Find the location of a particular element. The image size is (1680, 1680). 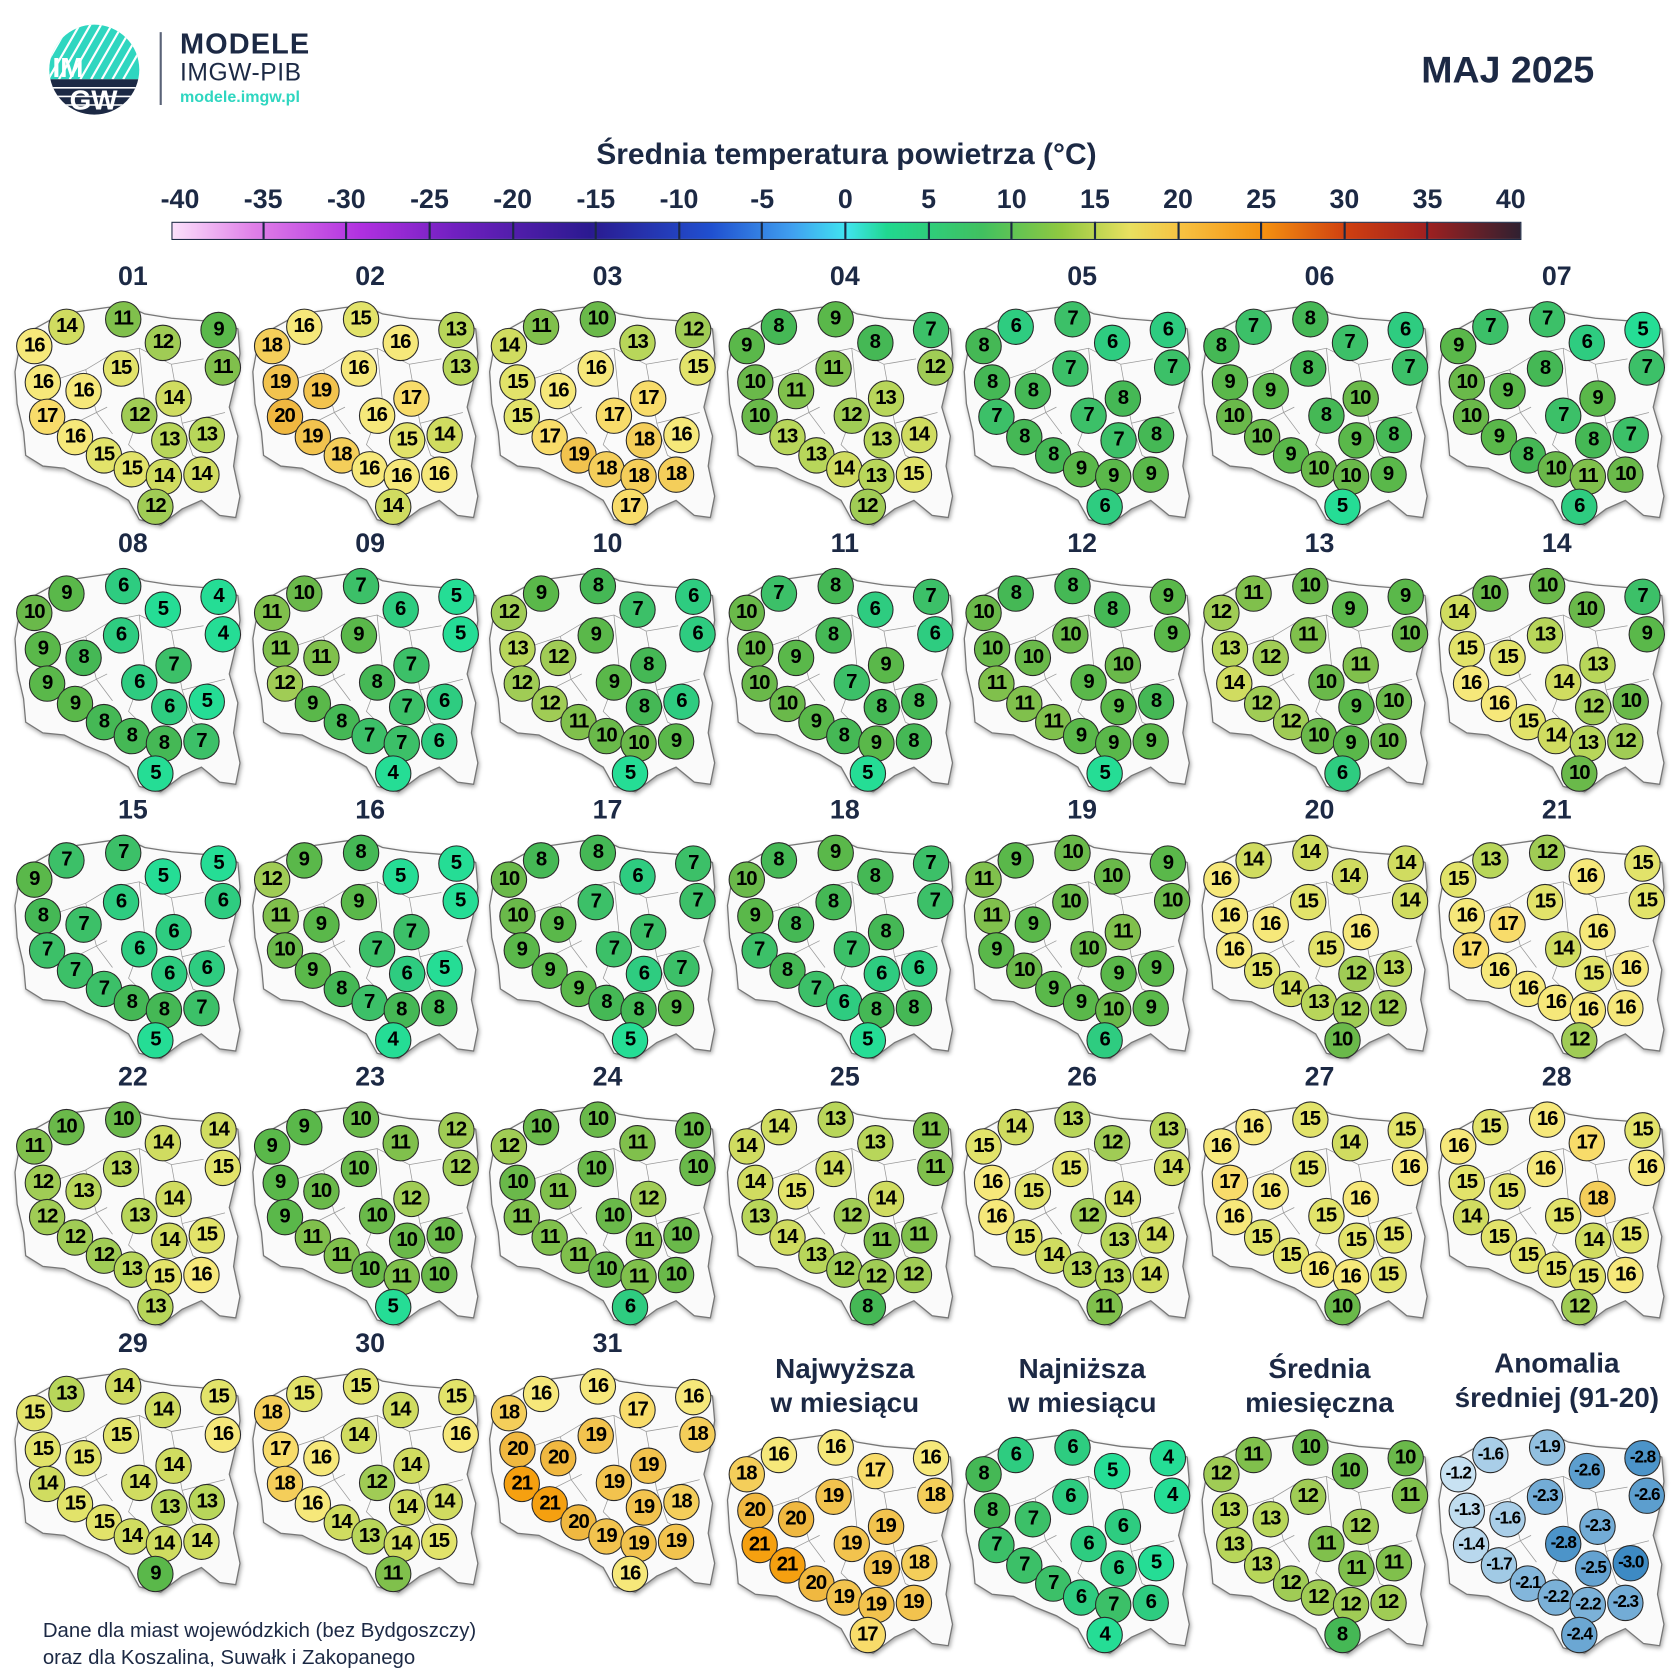

colorbar-tick-label: 15 is located at coordinates (1094, 199).